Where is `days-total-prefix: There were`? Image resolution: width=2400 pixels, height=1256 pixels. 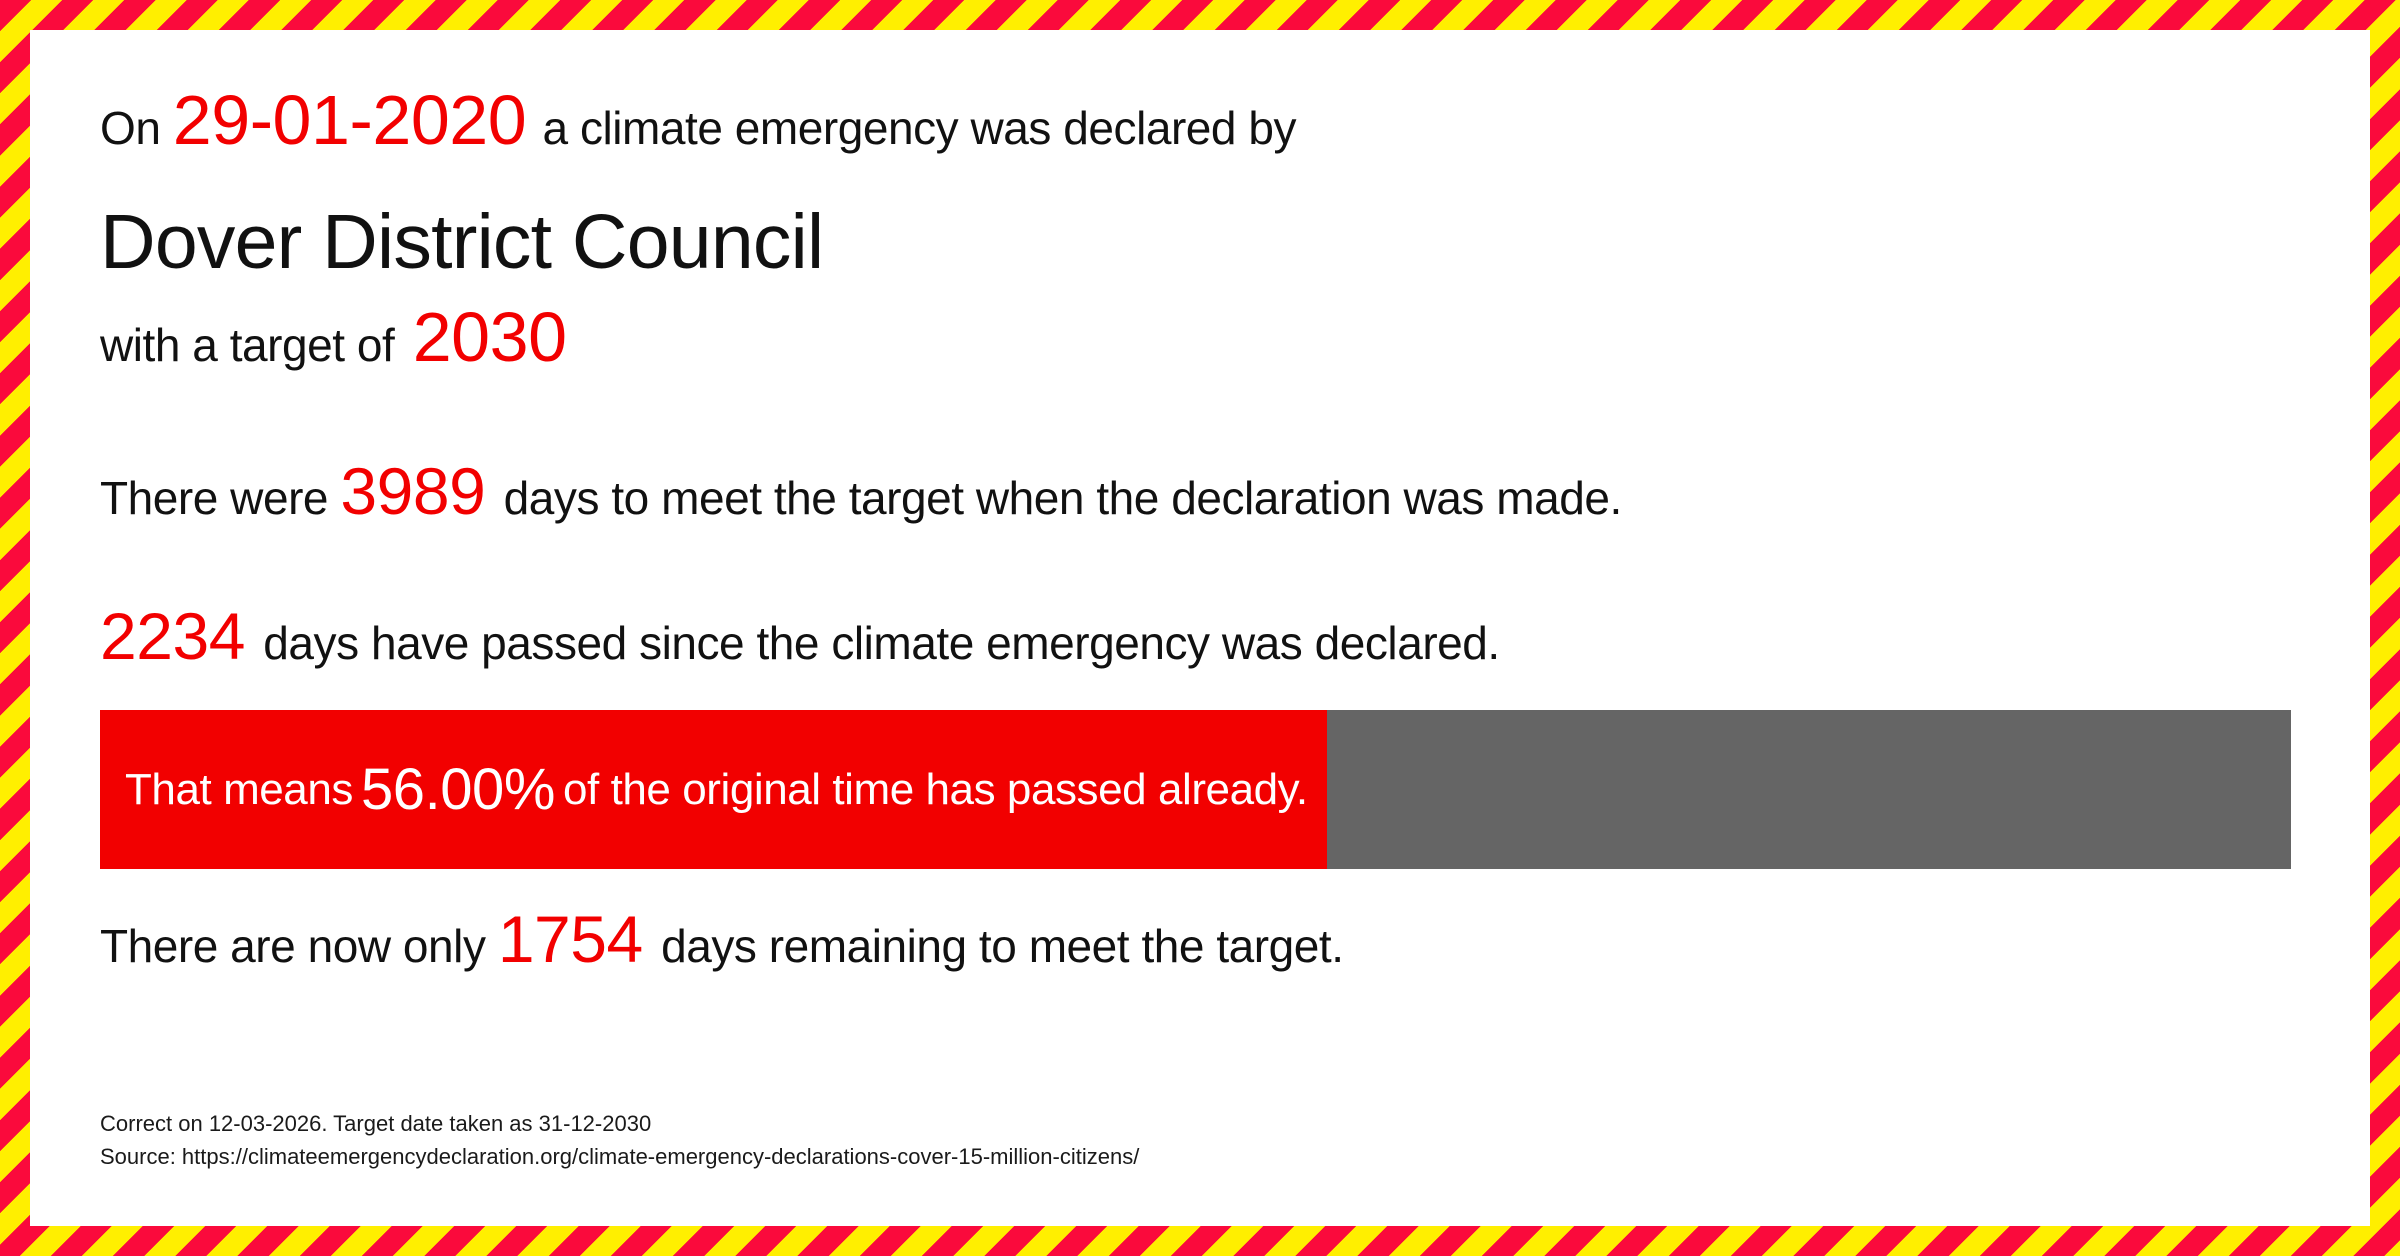 days-total-prefix: There were is located at coordinates (220, 498).